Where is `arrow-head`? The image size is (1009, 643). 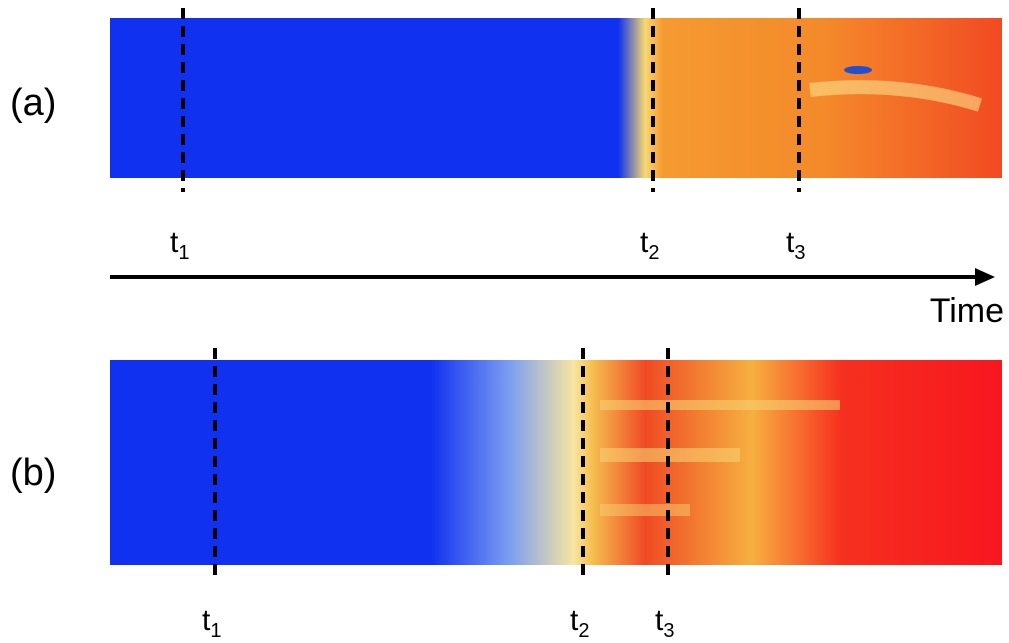
arrow-head is located at coordinates (985, 277).